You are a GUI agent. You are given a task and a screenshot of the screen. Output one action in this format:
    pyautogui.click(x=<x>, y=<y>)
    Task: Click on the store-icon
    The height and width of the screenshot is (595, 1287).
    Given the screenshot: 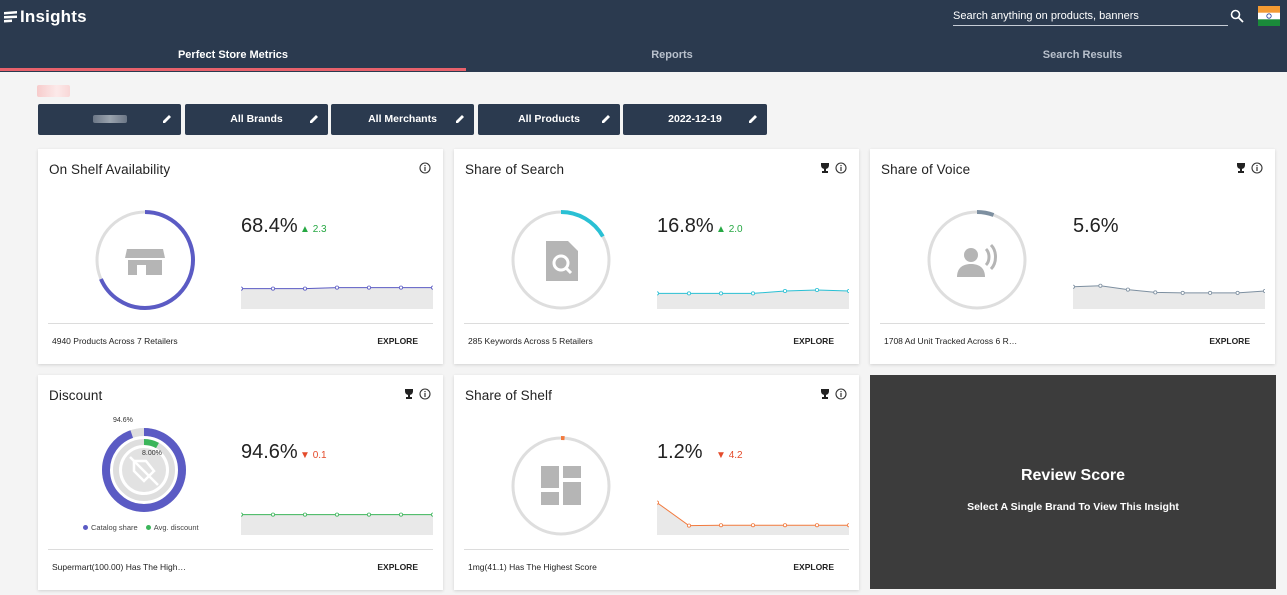 What is the action you would take?
    pyautogui.click(x=145, y=262)
    